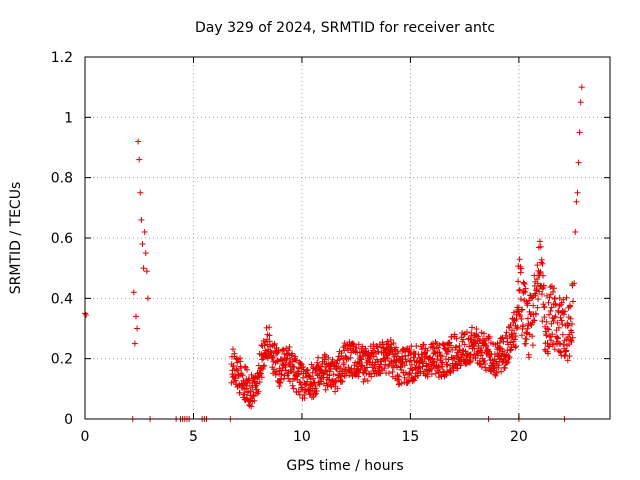  I want to click on x-axis-label: GPS time / hours, so click(344, 466).